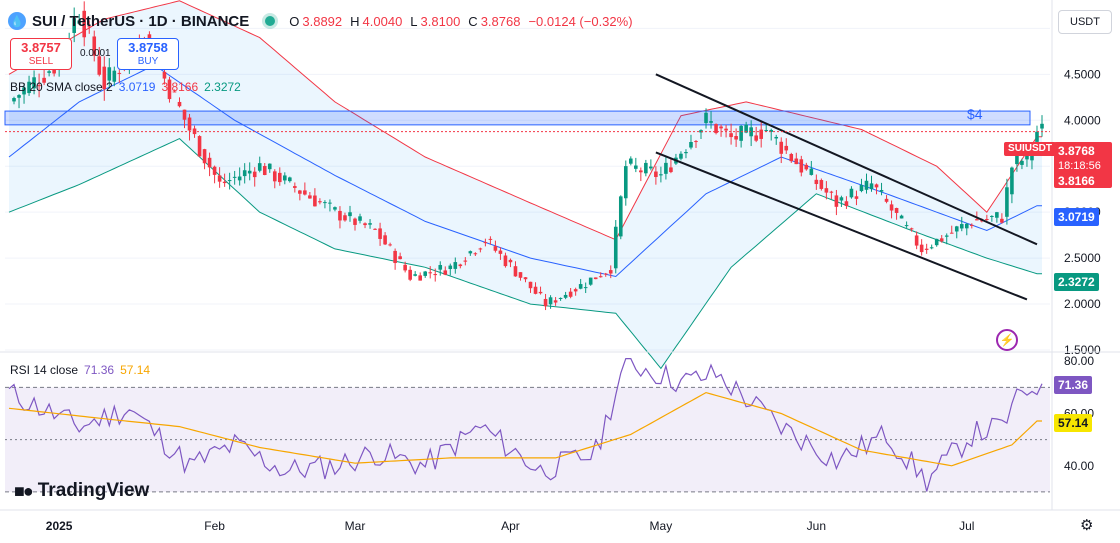 Image resolution: width=1120 pixels, height=543 pixels. Describe the element at coordinates (41, 54) in the screenshot. I see `sell-button: 3.8757 SELL` at that location.